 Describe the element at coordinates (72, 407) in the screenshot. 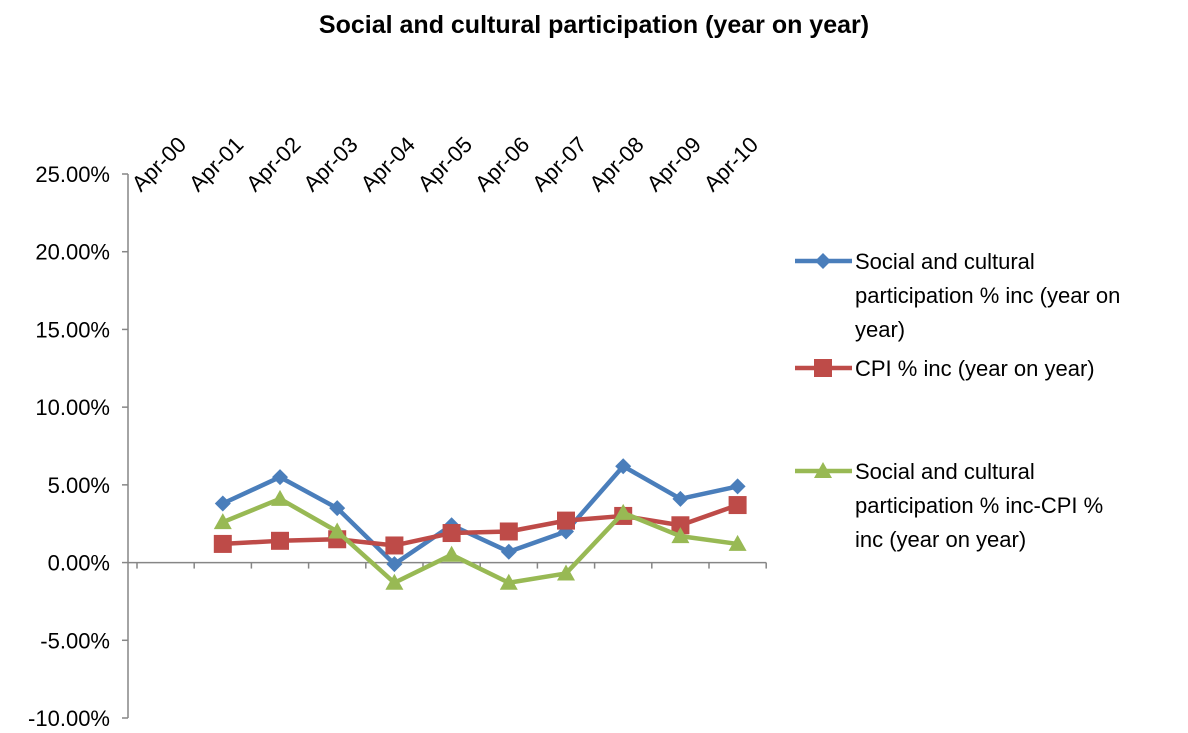

I see `y-tick-label: 10.00%` at that location.